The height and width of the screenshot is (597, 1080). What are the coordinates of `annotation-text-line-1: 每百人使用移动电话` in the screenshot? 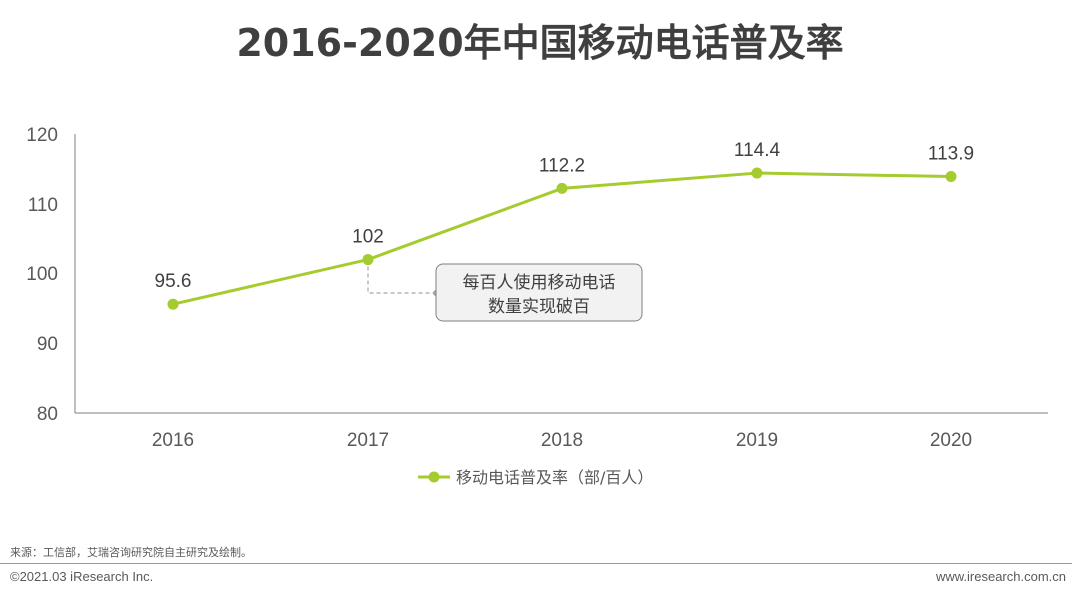 It's located at (539, 282).